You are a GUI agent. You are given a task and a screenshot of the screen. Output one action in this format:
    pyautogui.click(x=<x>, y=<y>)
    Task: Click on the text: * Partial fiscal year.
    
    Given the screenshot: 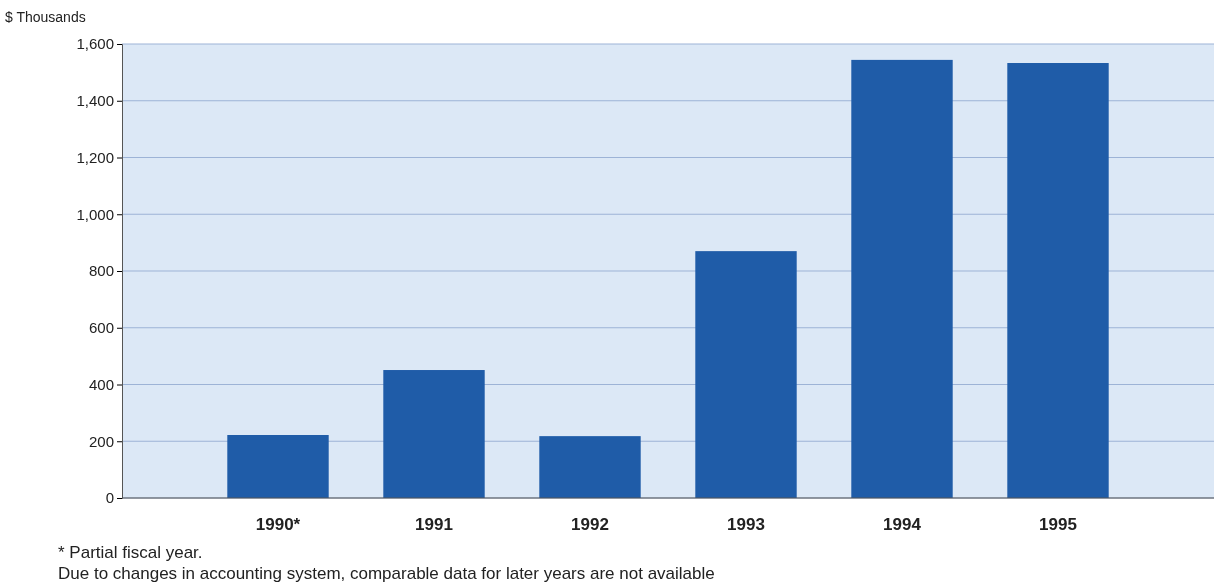 What is the action you would take?
    pyautogui.click(x=130, y=552)
    